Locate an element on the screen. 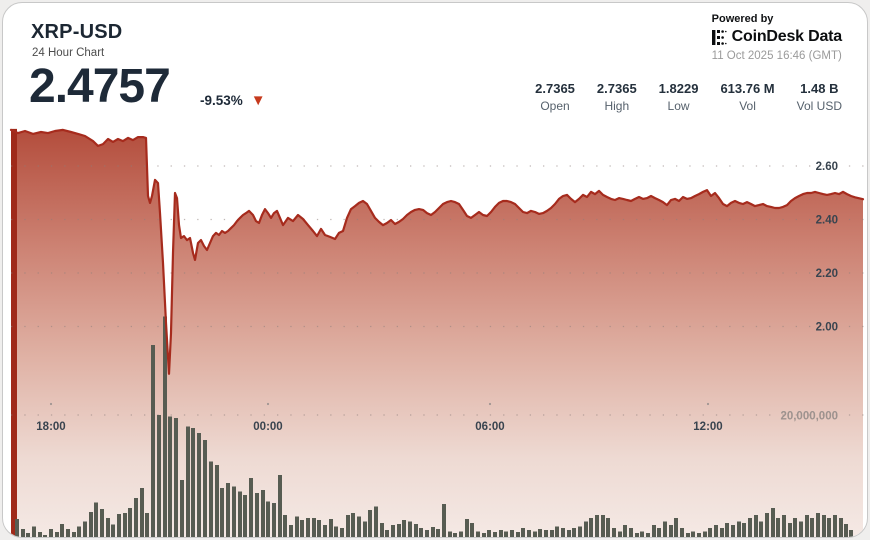 Image resolution: width=870 pixels, height=540 pixels. chart-subtitle: 24 Hour Chart is located at coordinates (68, 53).